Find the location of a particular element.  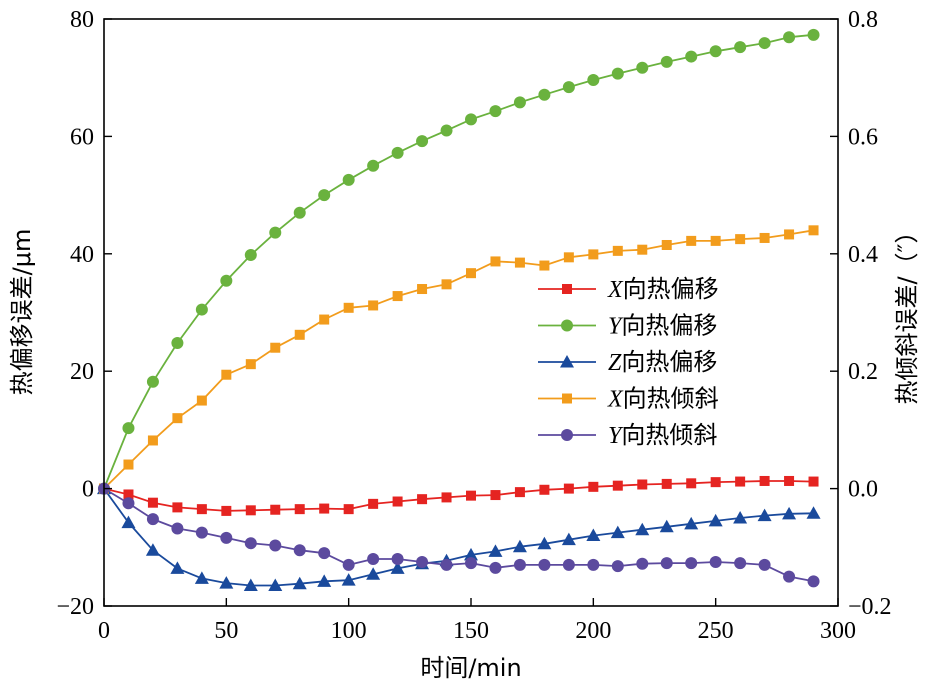

y-left-tick-label: 80 is located at coordinates (82, 20).